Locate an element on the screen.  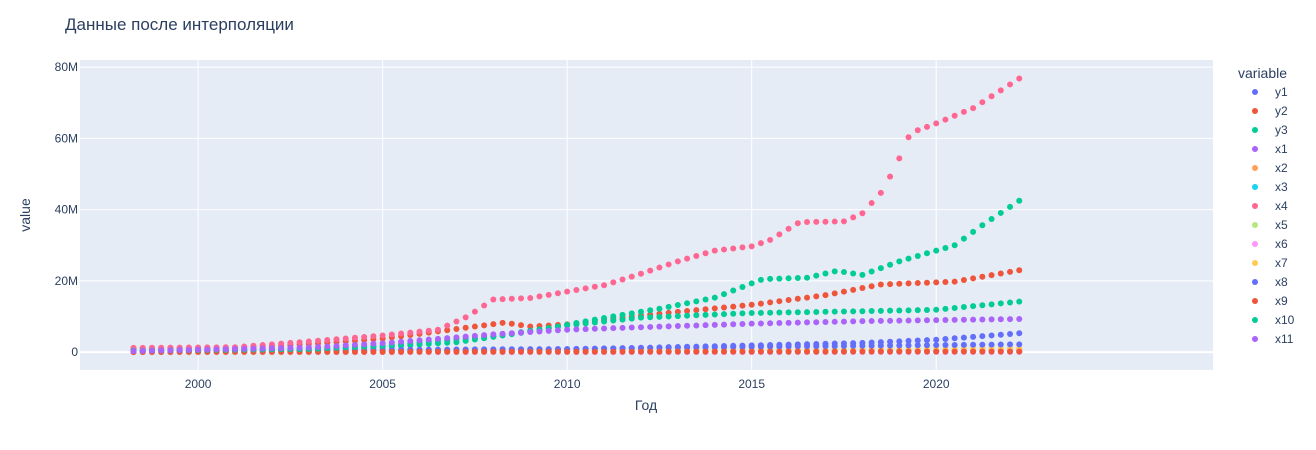
legend-item-x11: x11 is located at coordinates (1273, 339).